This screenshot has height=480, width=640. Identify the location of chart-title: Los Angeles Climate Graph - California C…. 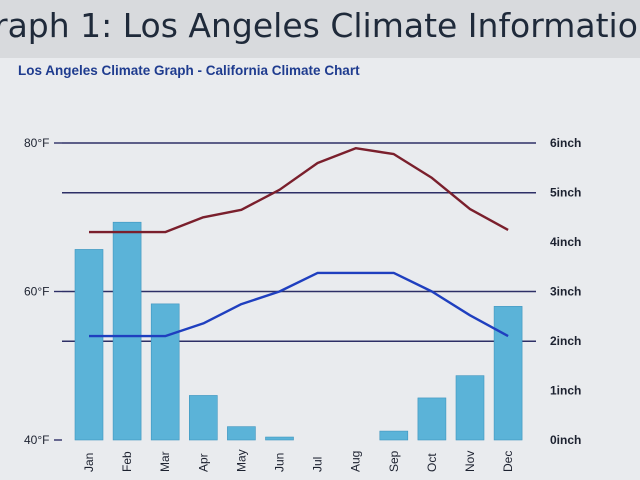
(189, 70).